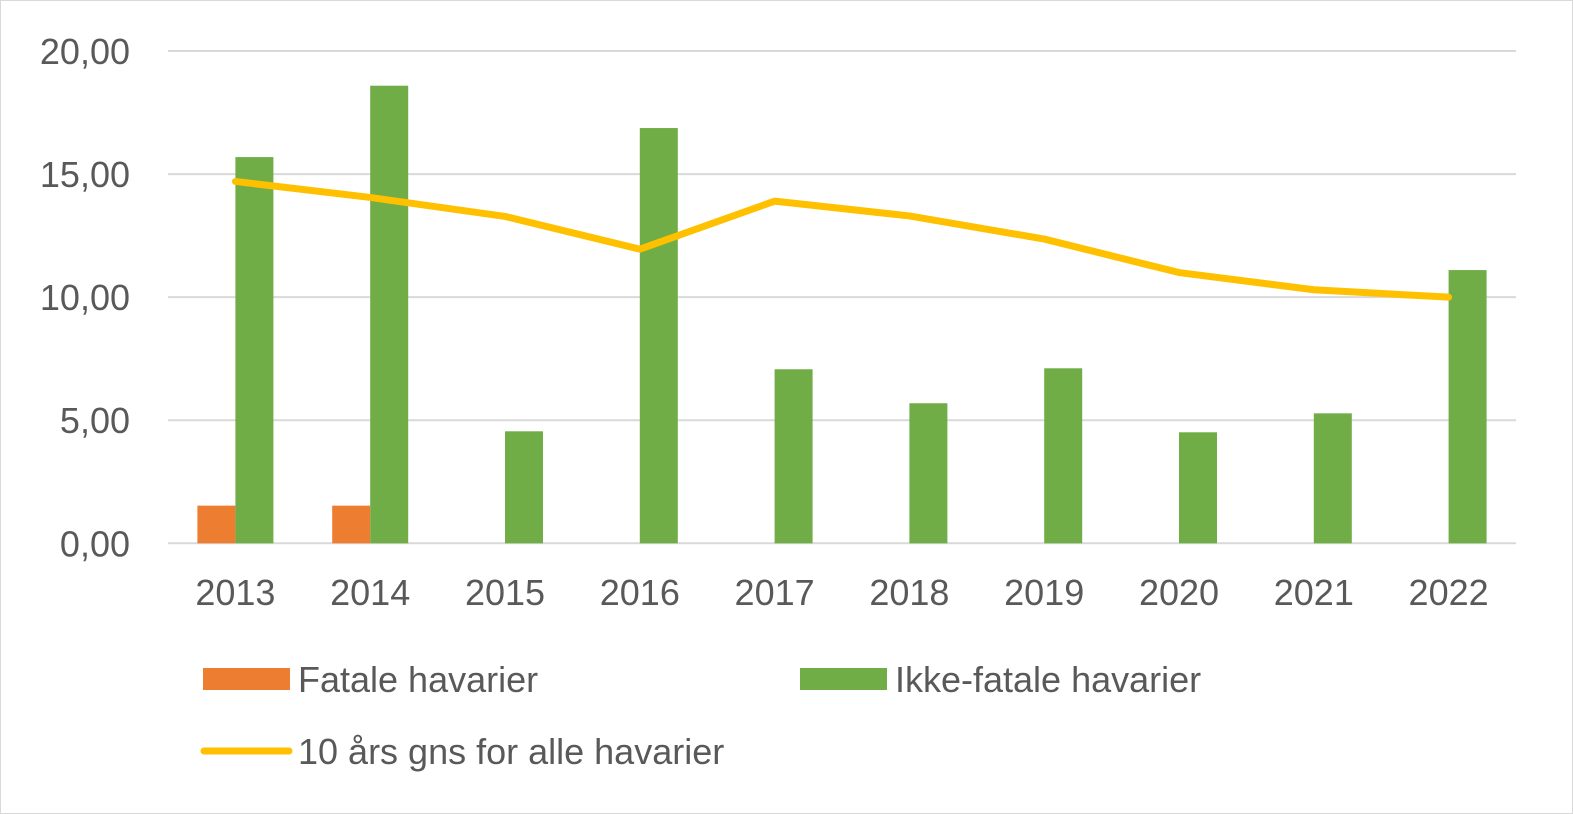  Describe the element at coordinates (1048, 679) in the screenshot. I see `legend-label: Ikke-fatale havarier` at that location.